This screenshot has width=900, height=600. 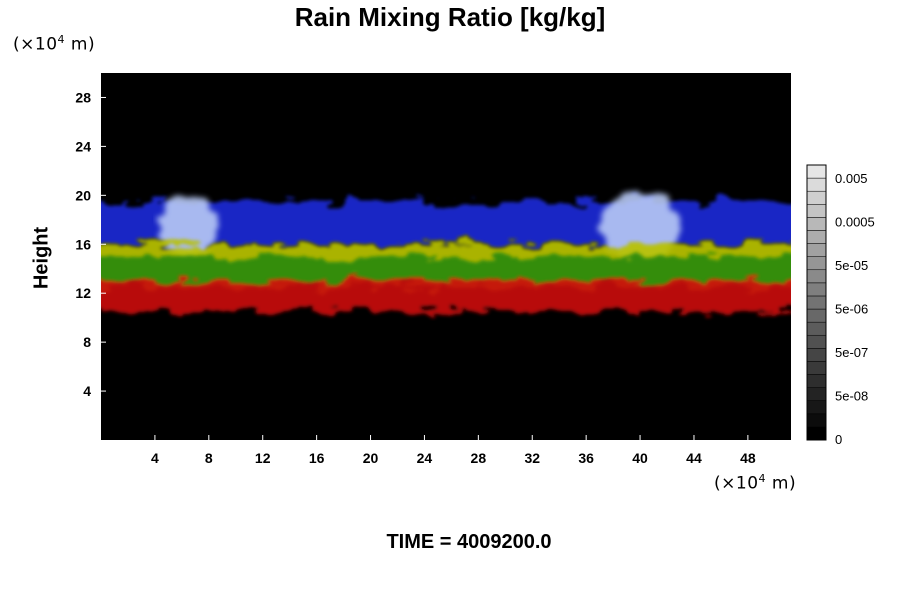 What do you see at coordinates (87, 391) in the screenshot?
I see `y-tick-label: 4` at bounding box center [87, 391].